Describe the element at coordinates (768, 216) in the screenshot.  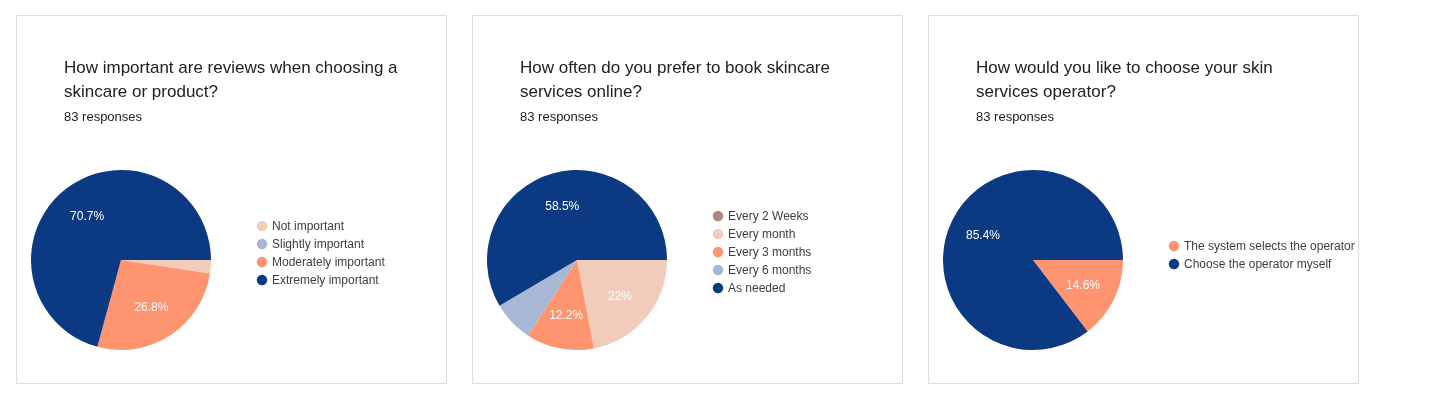
I see `legend-label: Every 2 Weeks` at that location.